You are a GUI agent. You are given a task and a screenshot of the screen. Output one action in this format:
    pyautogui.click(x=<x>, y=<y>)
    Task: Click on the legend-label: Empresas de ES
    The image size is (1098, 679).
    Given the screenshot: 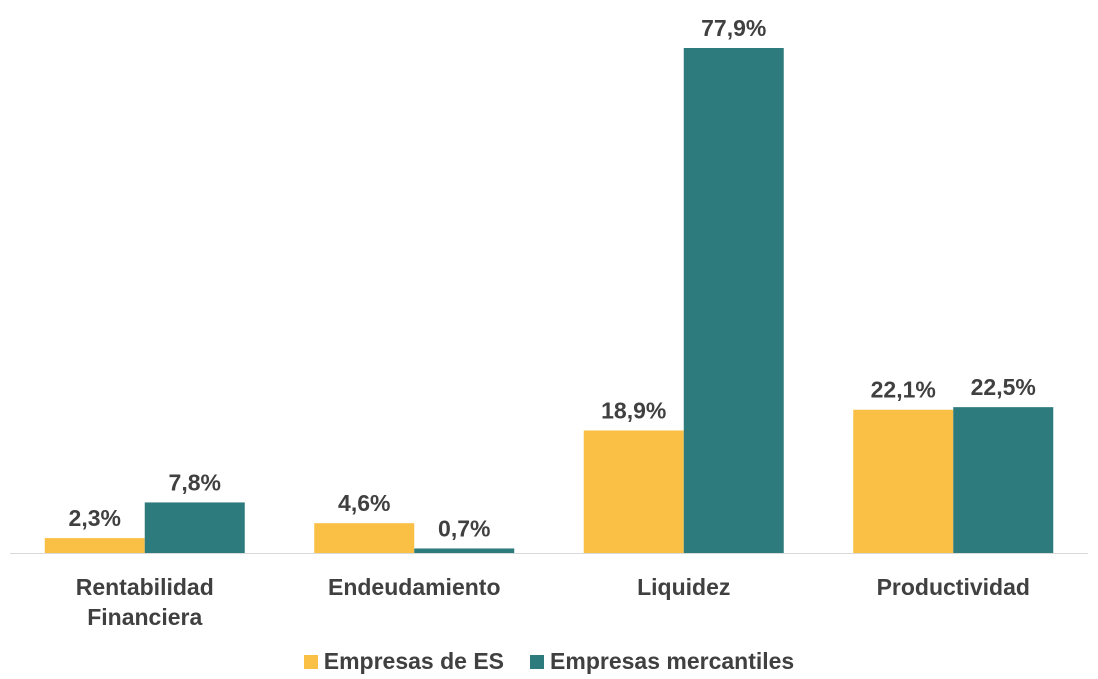 What is the action you would take?
    pyautogui.click(x=414, y=661)
    